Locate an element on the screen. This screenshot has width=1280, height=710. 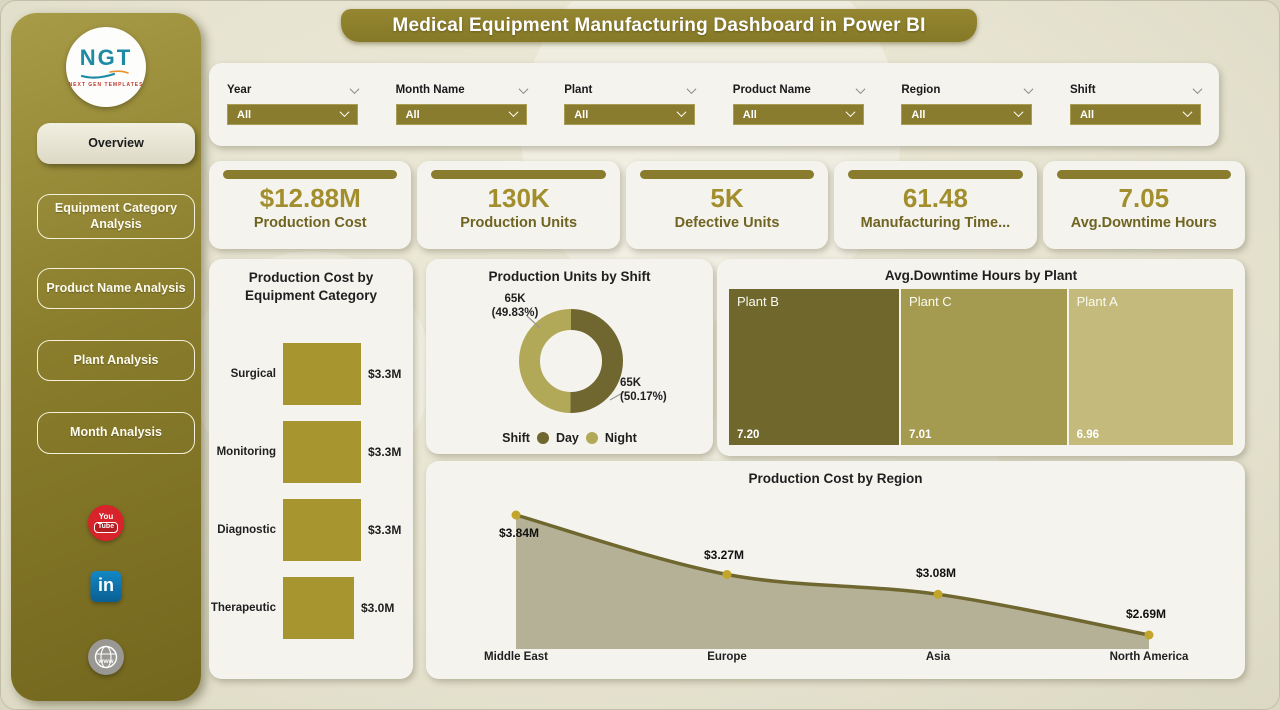
ngt-logo: NGT NEXT GEN TEMPLATES is located at coordinates (106, 67).